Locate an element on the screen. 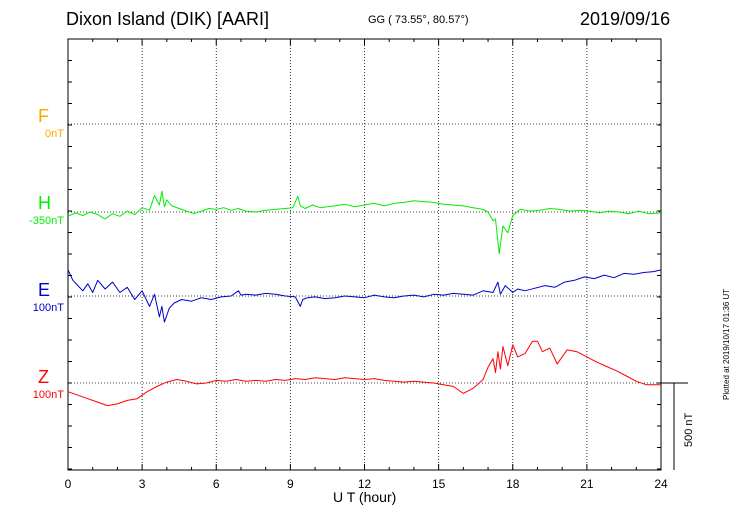  x-tick-label: 3 is located at coordinates (142, 484).